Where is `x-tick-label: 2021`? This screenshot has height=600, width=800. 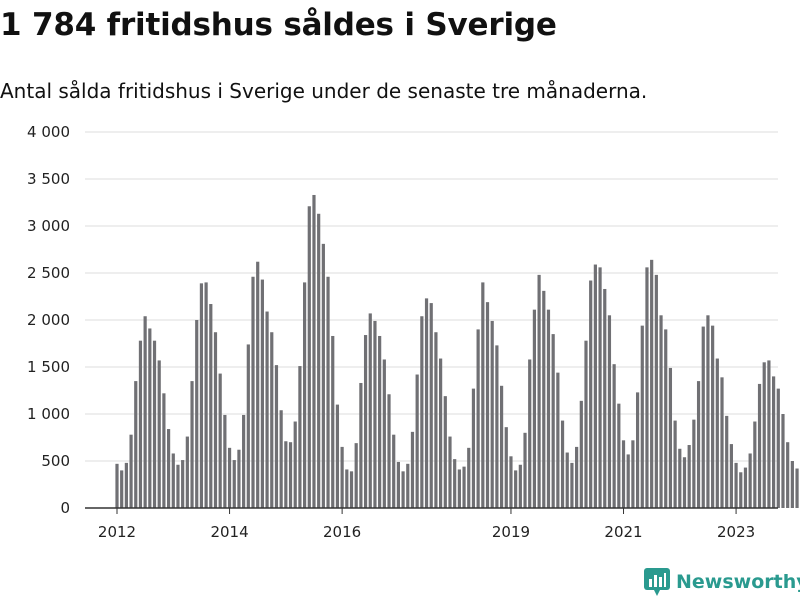 x-tick-label: 2021 is located at coordinates (623, 532).